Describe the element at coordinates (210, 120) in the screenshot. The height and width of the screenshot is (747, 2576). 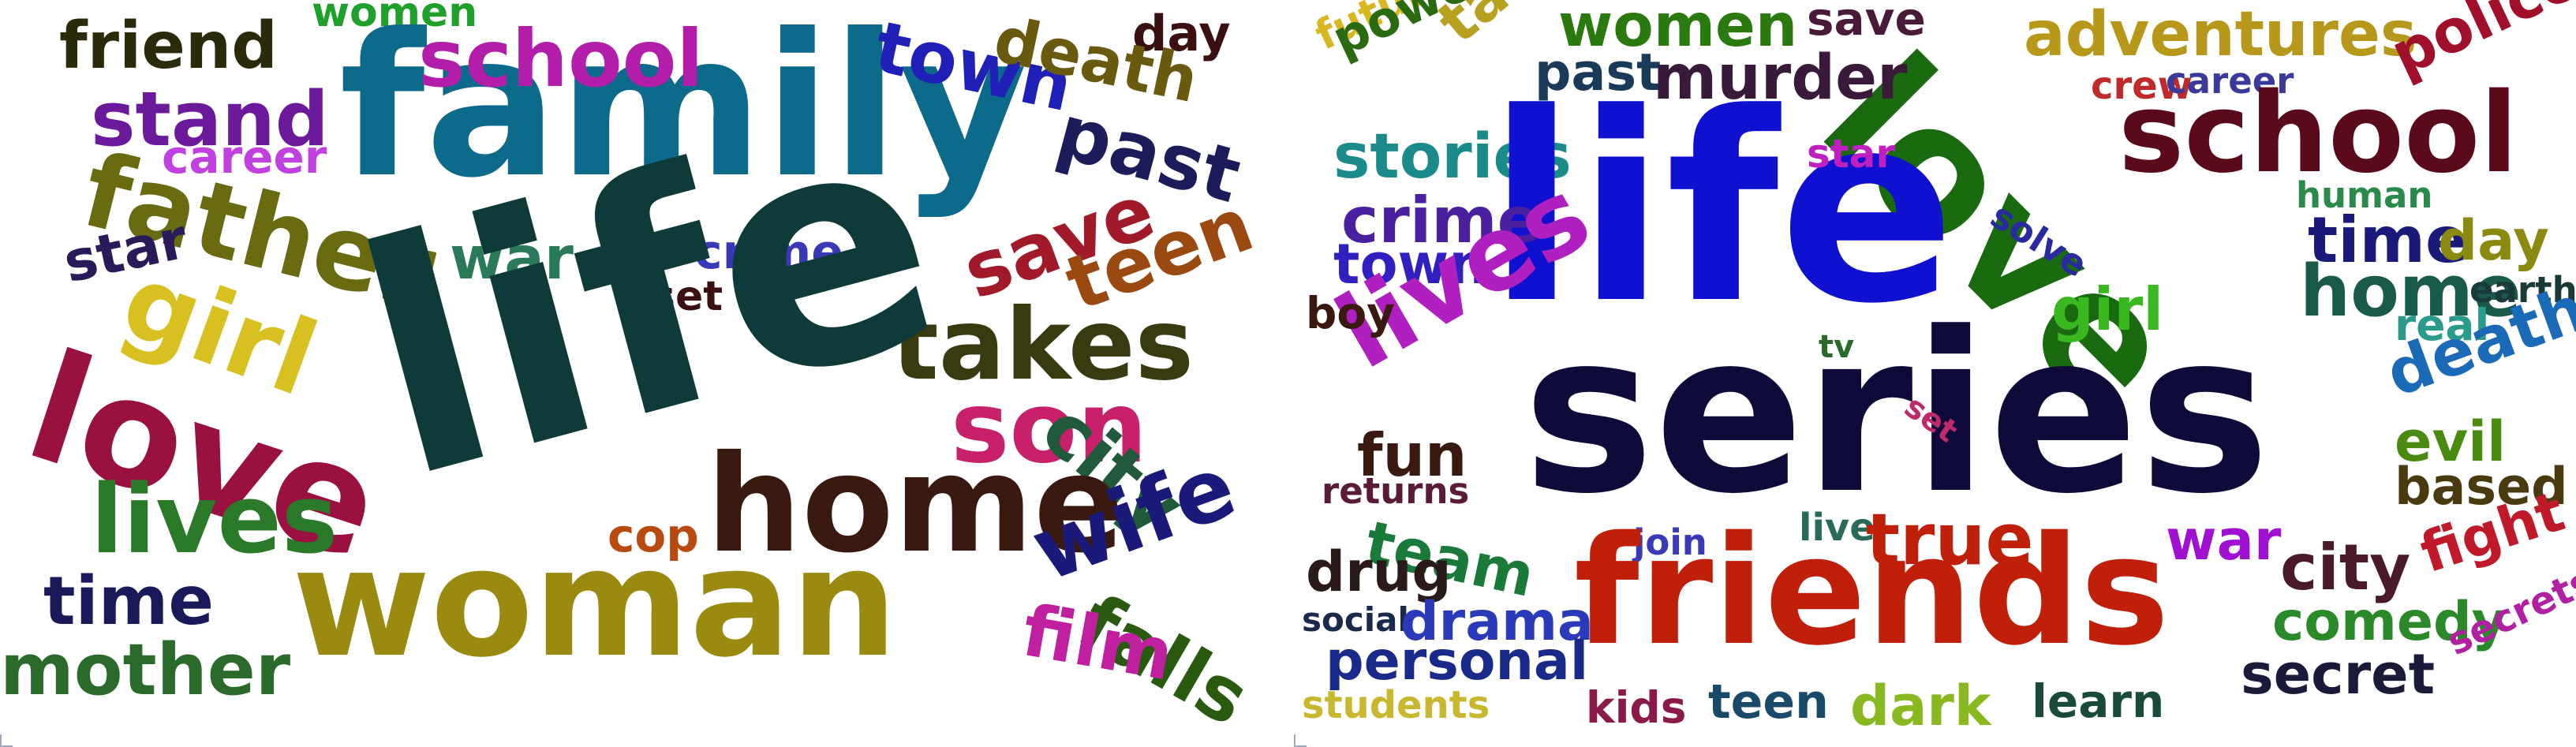
I see `cloud-word: stand` at that location.